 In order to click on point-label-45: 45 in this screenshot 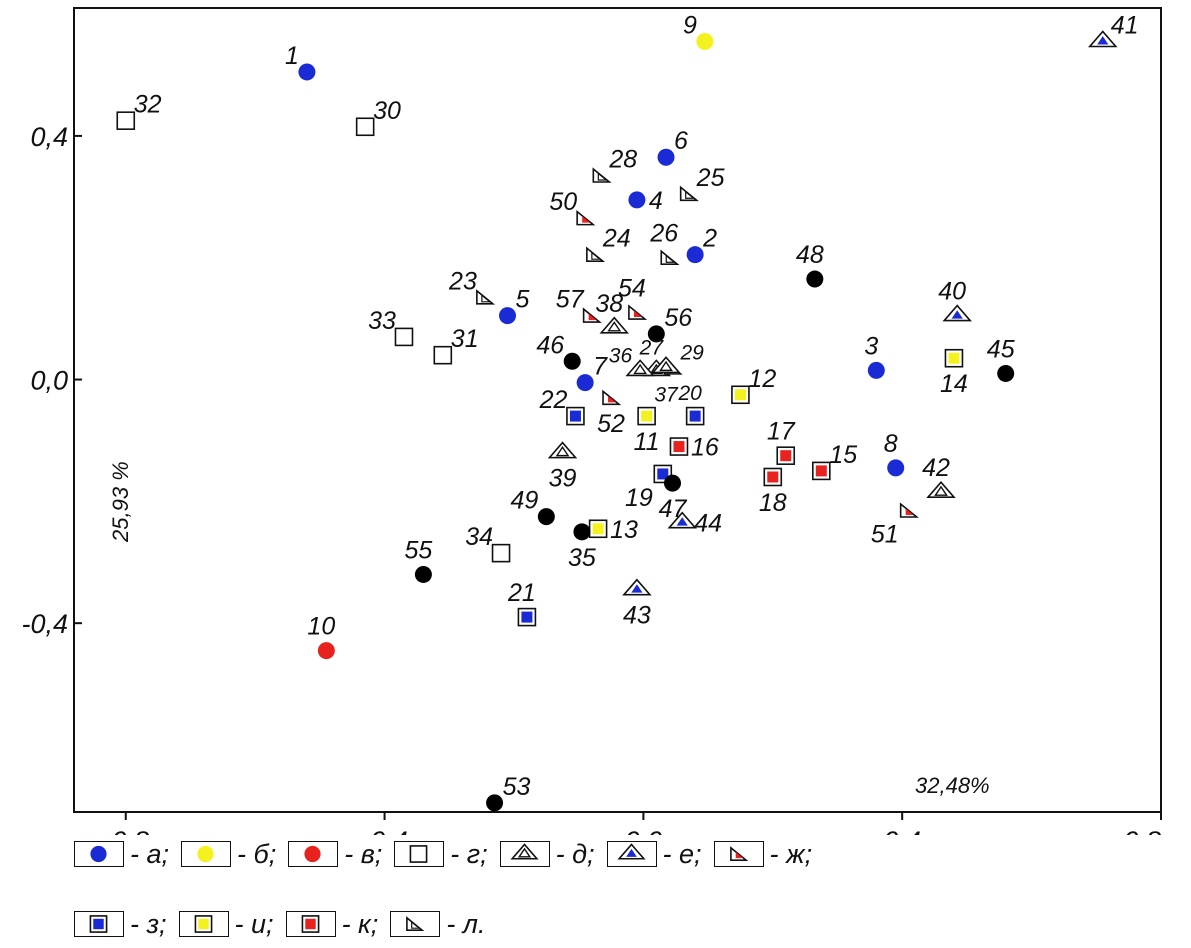, I will do `click(1001, 349)`.